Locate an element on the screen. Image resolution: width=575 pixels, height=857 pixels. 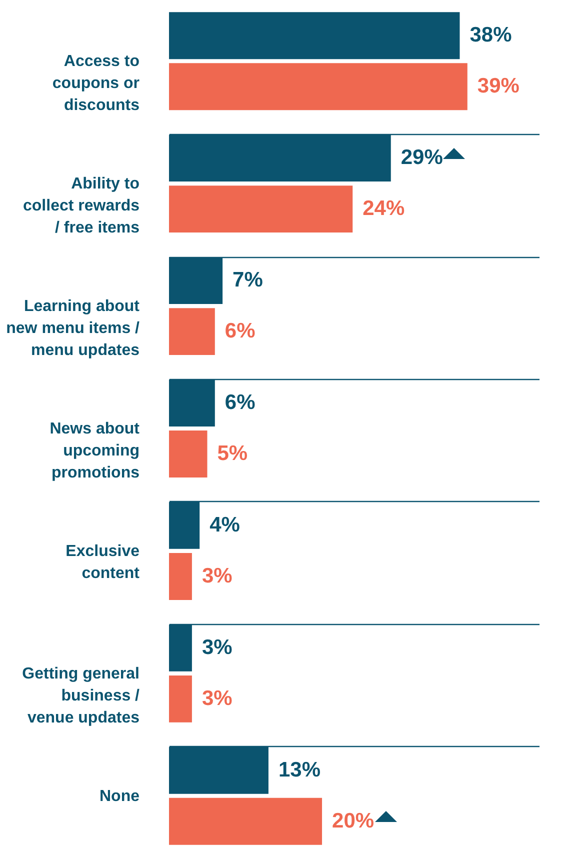
y-tick-label: Getting general business / venue updates is located at coordinates (81, 695).